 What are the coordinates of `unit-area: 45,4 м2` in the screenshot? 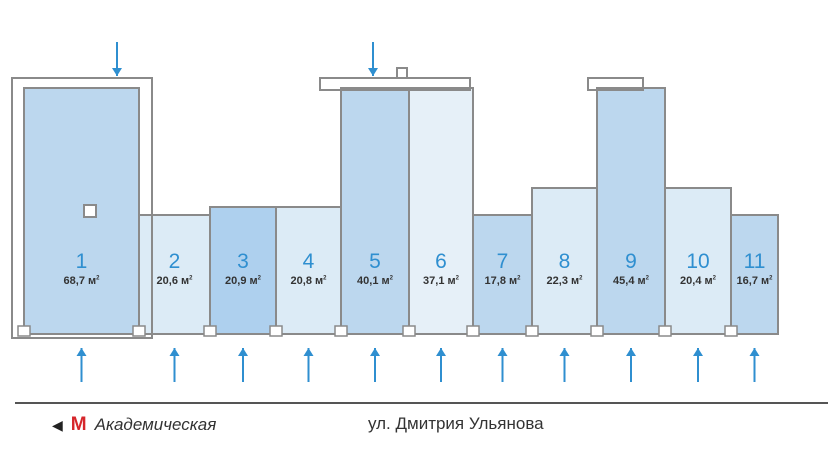 It's located at (631, 281).